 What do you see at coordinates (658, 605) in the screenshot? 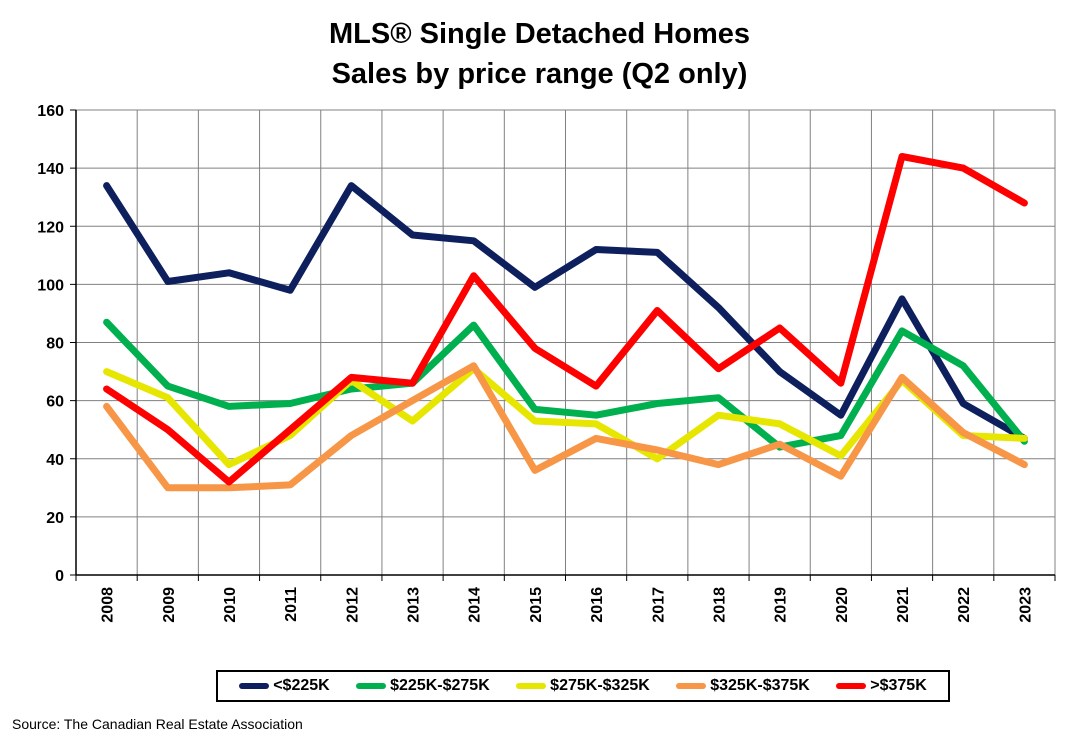
I see `x-tick-label: 2017` at bounding box center [658, 605].